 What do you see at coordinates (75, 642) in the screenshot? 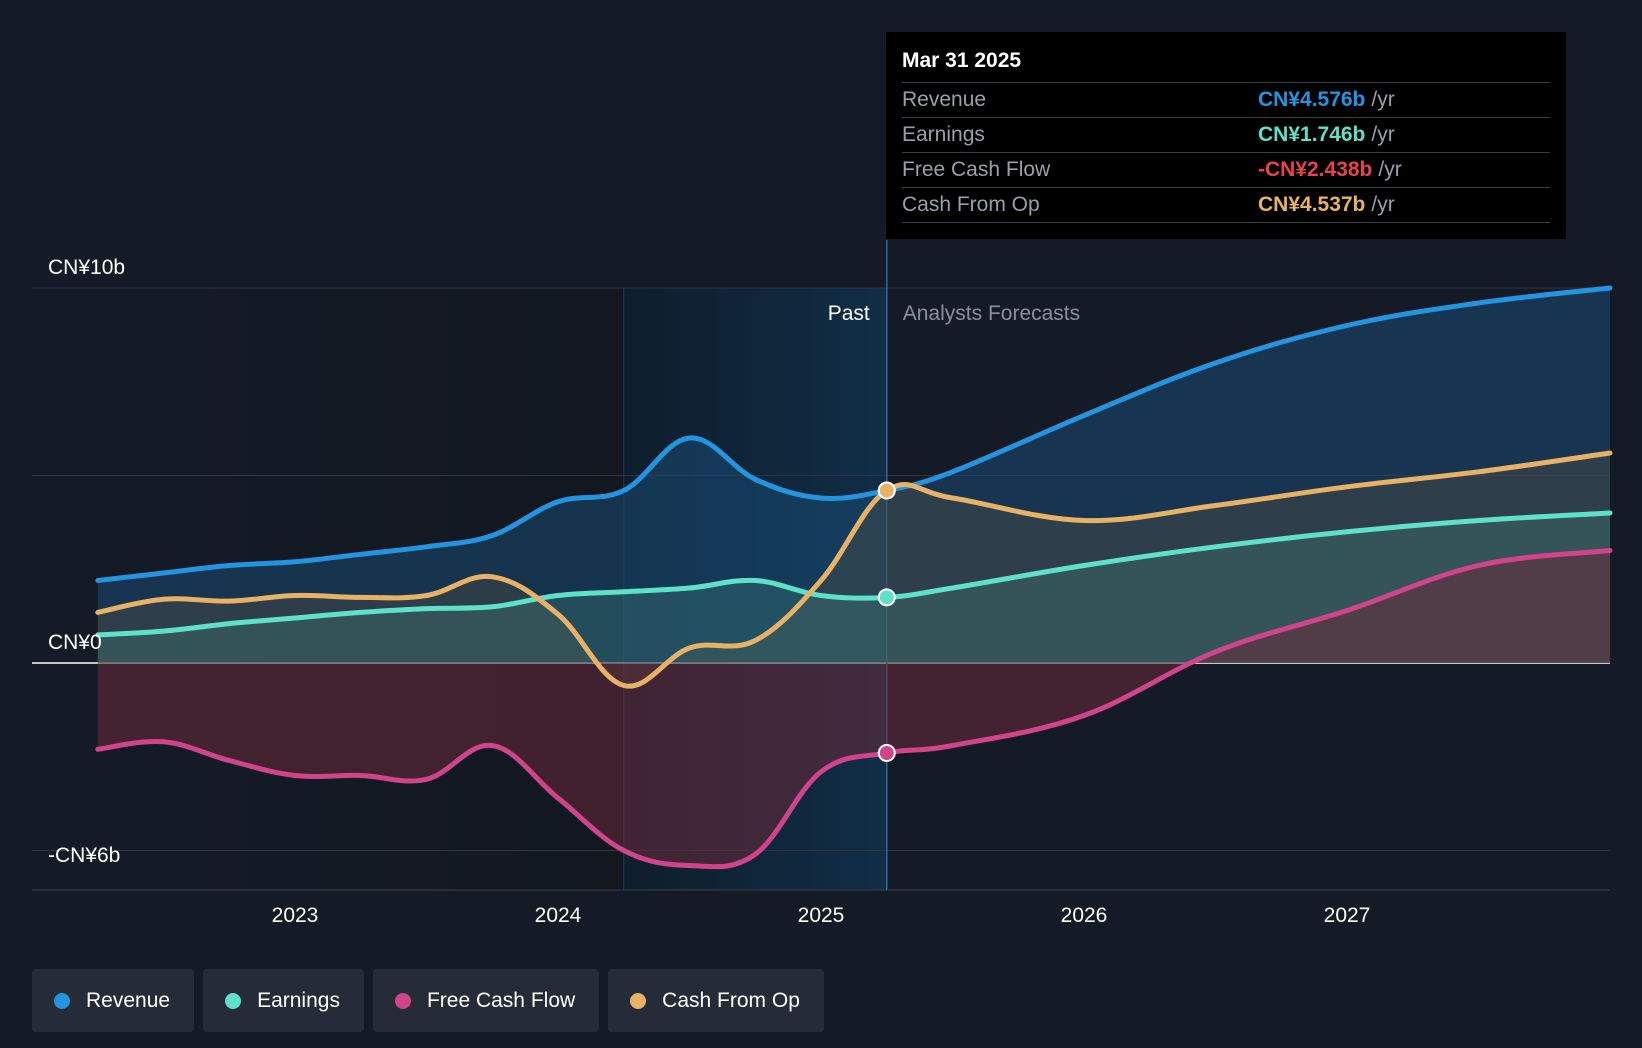
I see `y-axis-label: CN¥0` at bounding box center [75, 642].